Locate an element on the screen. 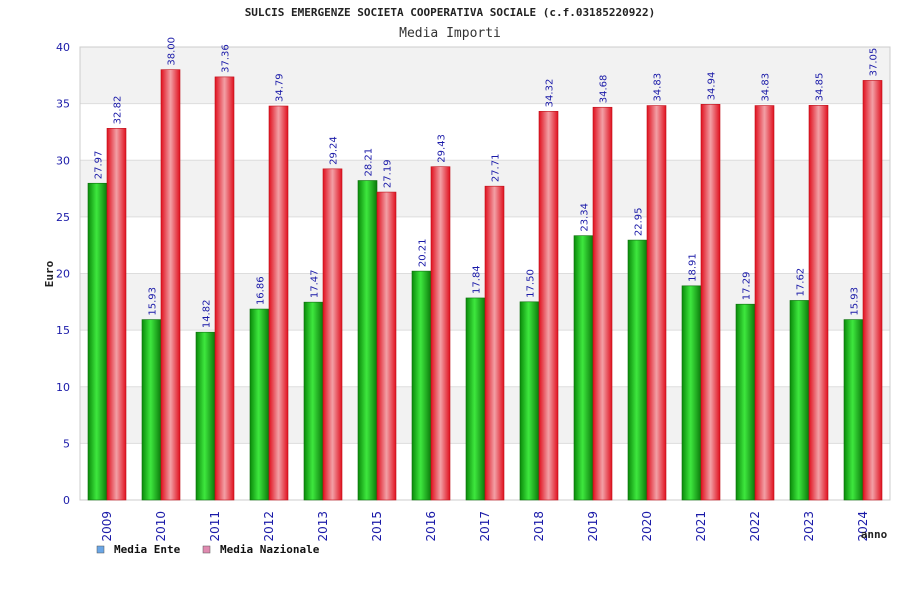 This screenshot has width=900, height=600. y-tick-label: 30 is located at coordinates (63, 160).